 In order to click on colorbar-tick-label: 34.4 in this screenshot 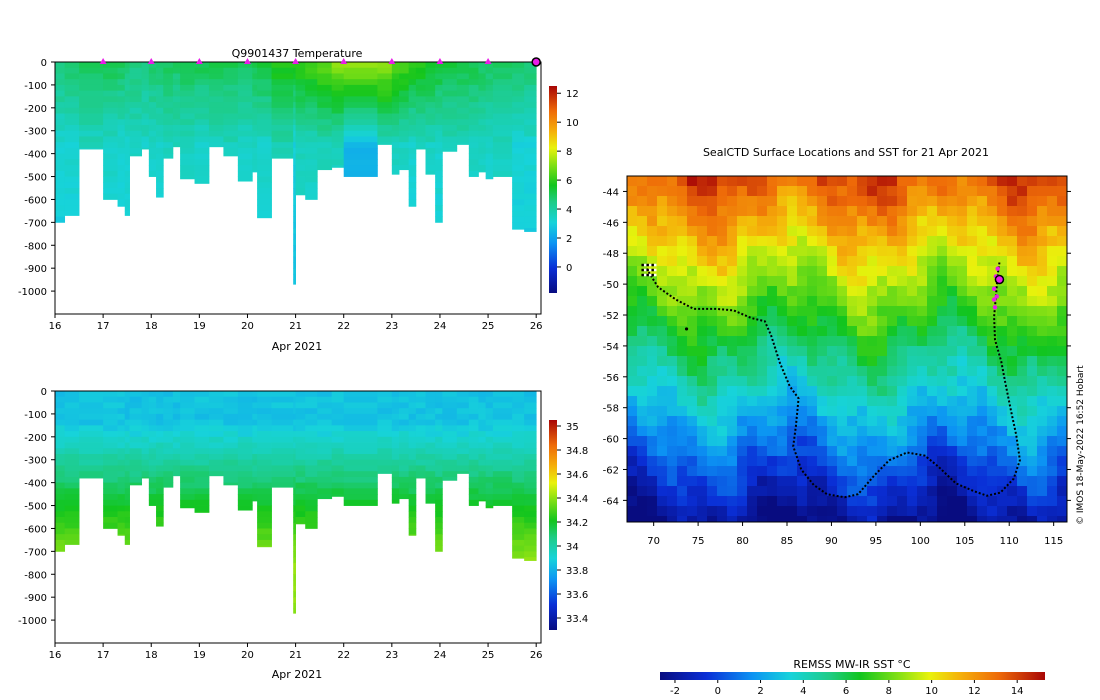, I will do `click(577, 499)`.